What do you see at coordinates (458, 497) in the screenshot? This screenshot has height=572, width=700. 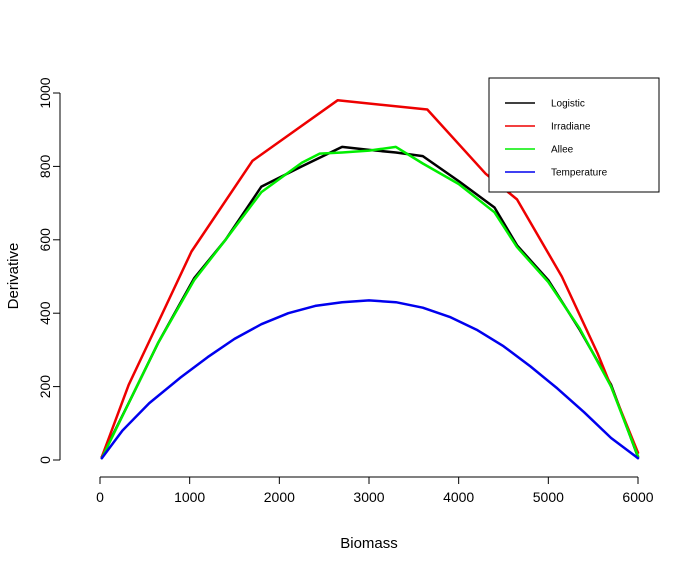 I see `x-tick-label: 4000` at bounding box center [458, 497].